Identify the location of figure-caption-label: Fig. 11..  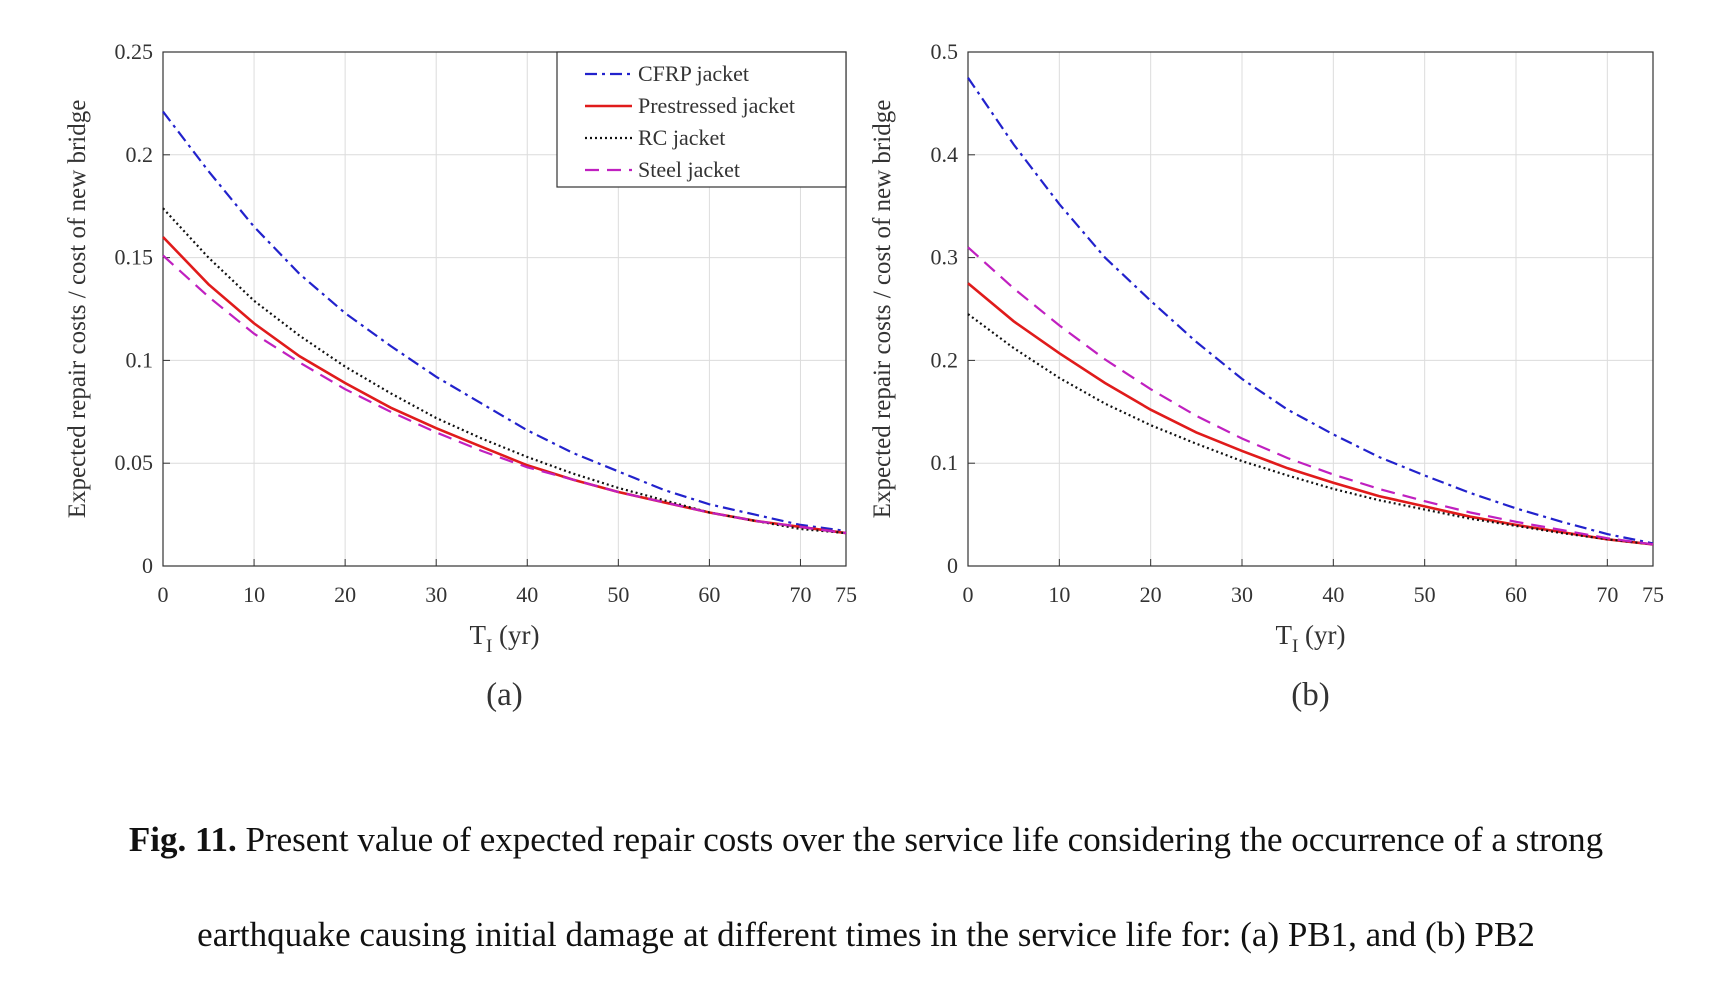
(182, 839).